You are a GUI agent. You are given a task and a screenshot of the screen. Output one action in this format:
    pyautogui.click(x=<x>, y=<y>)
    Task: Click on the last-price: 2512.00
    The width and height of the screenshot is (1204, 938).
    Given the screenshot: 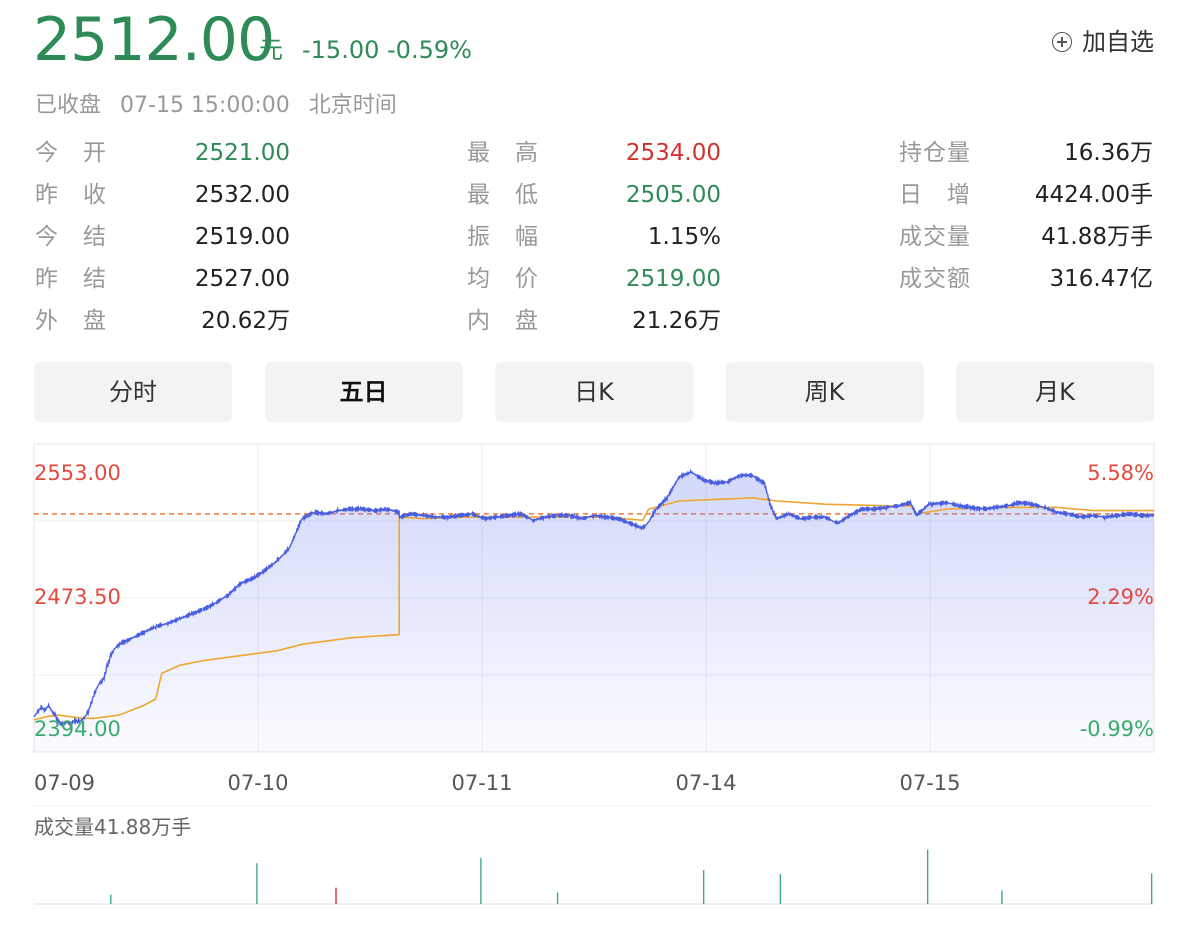 What is the action you would take?
    pyautogui.click(x=154, y=40)
    